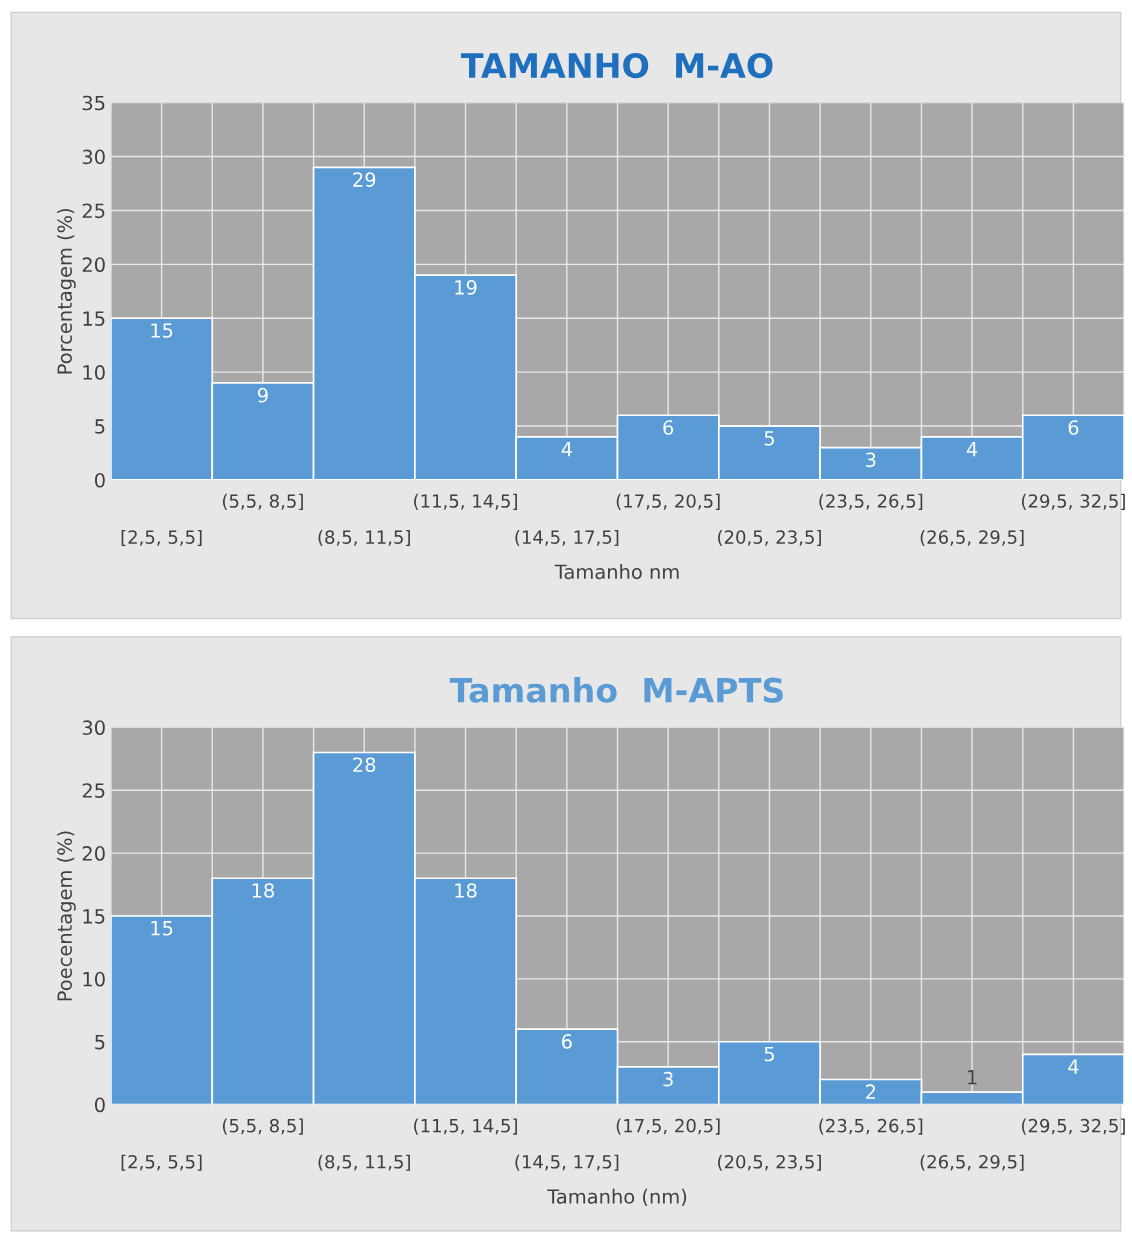  What do you see at coordinates (66, 916) in the screenshot?
I see `y-axis-title: Poecentagem (%)` at bounding box center [66, 916].